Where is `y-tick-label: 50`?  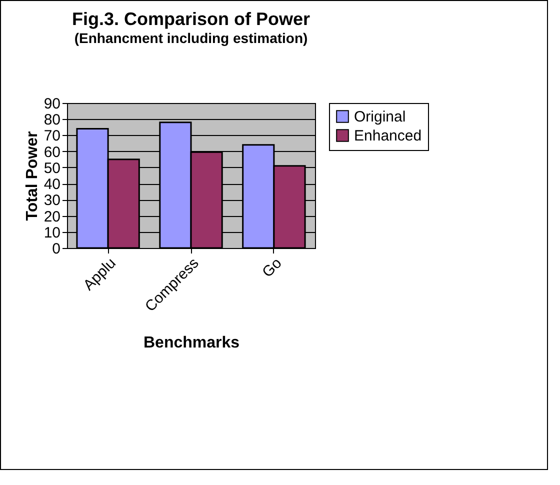 y-tick-label: 50 is located at coordinates (52, 168).